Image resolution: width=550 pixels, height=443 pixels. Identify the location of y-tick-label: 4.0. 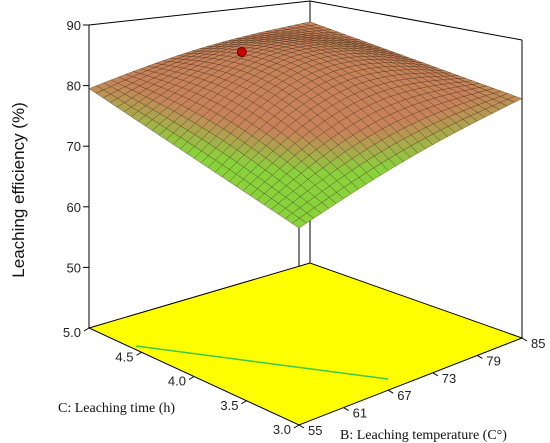
(177, 381).